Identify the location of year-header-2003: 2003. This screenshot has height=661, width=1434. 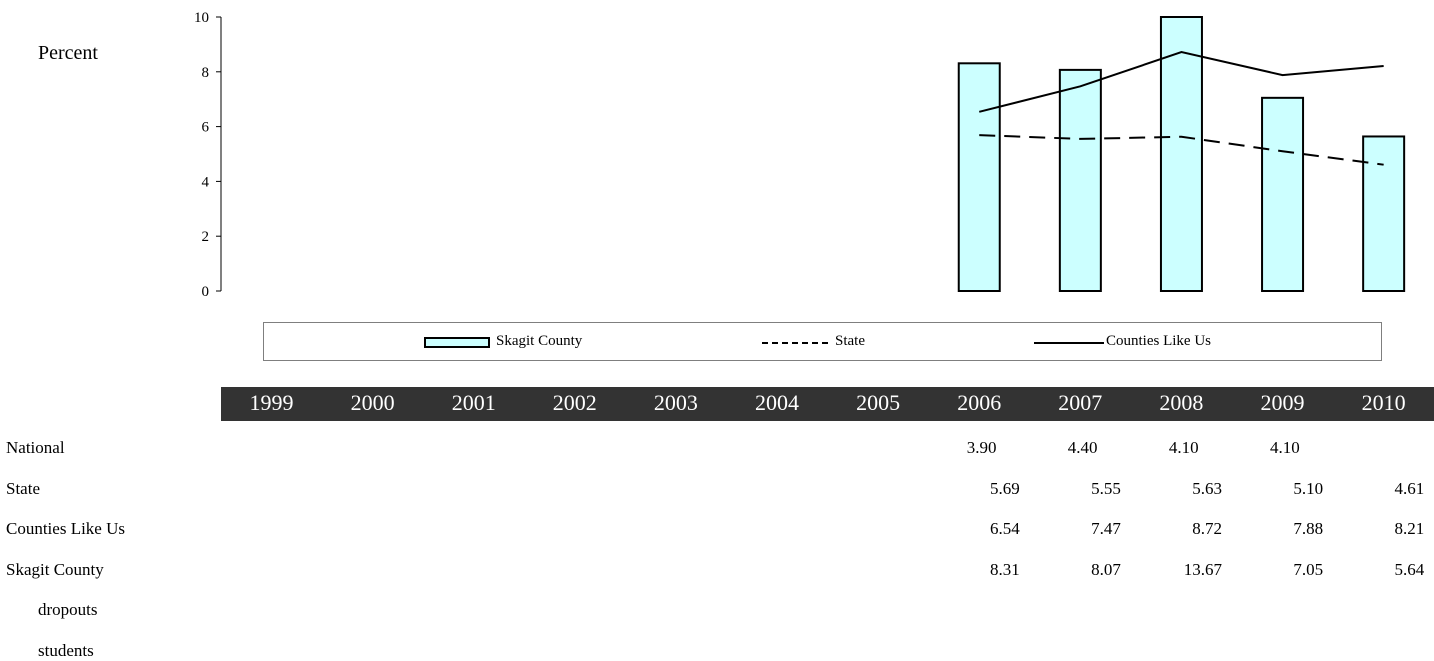
(675, 402).